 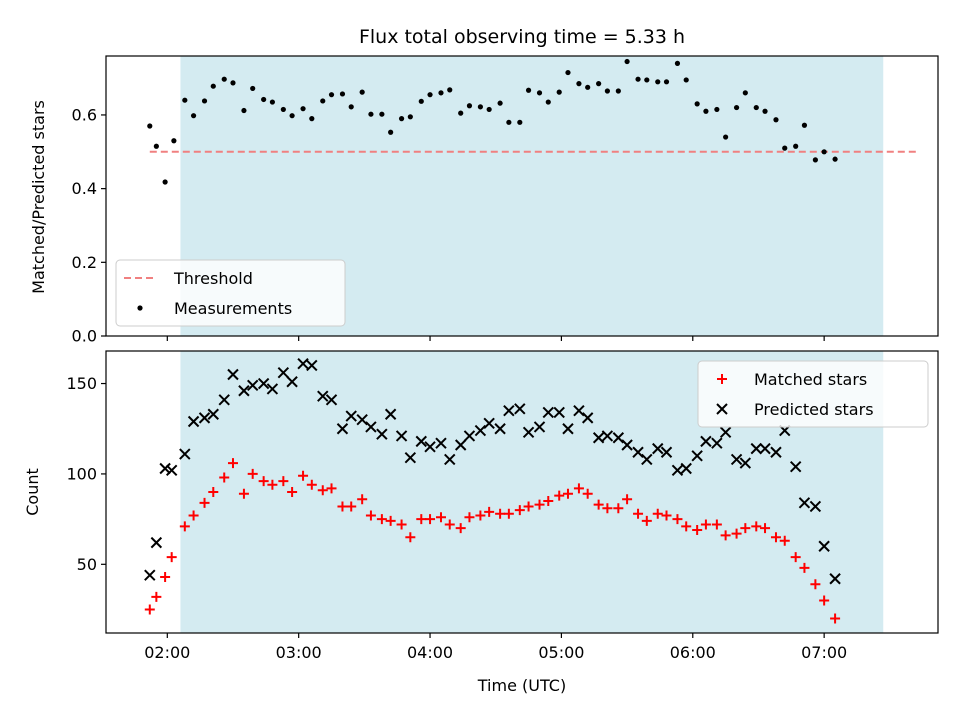 I want to click on top-y-tick-label: 0.2, so click(x=84, y=262).